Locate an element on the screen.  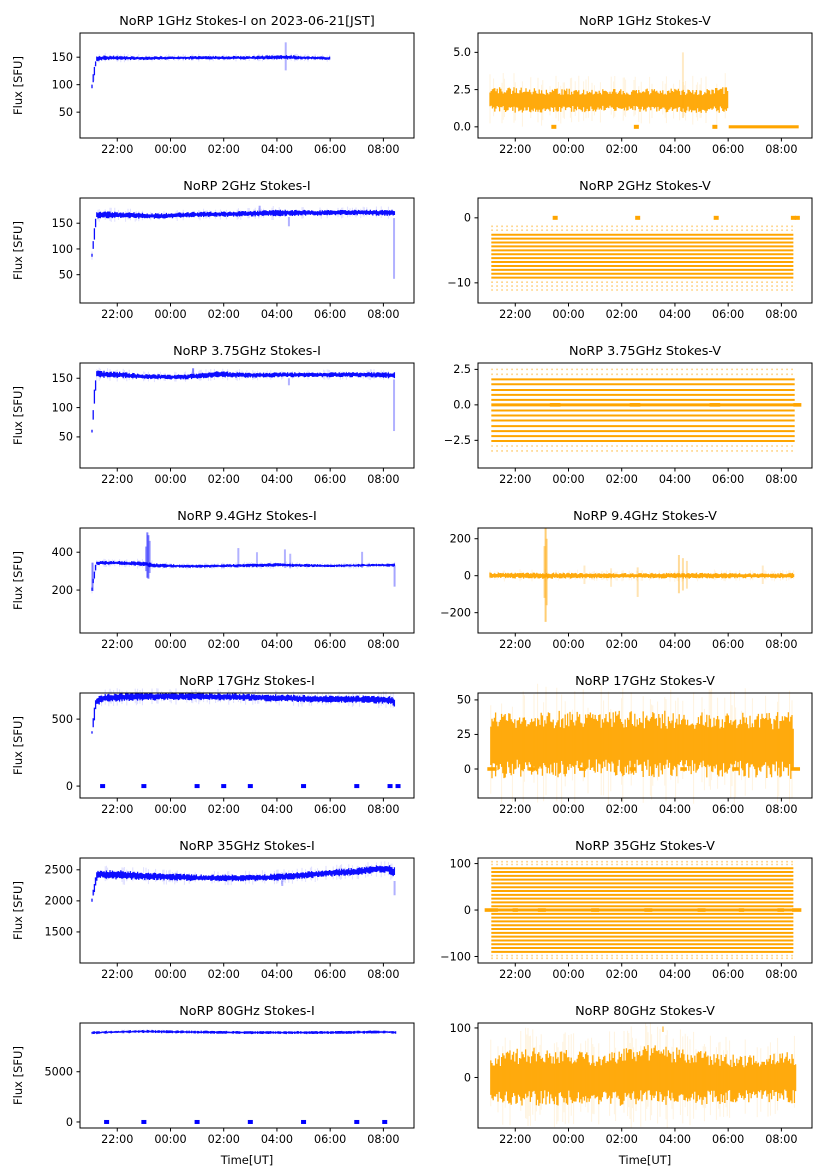
chart-title: NoRP 80GHz Stokes-V is located at coordinates (645, 1011).